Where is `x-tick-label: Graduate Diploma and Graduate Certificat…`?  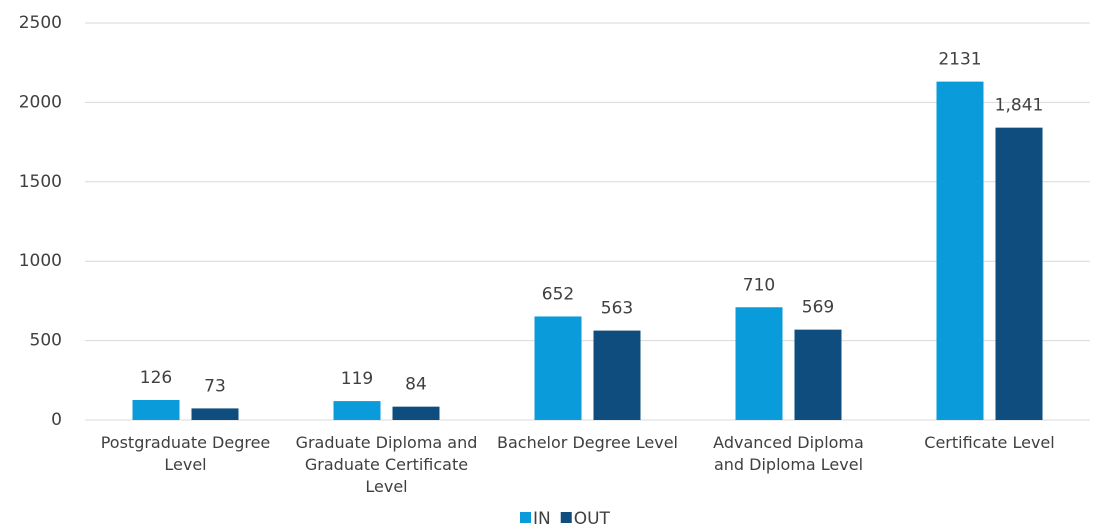 x-tick-label: Graduate Diploma and Graduate Certificat… is located at coordinates (386, 464).